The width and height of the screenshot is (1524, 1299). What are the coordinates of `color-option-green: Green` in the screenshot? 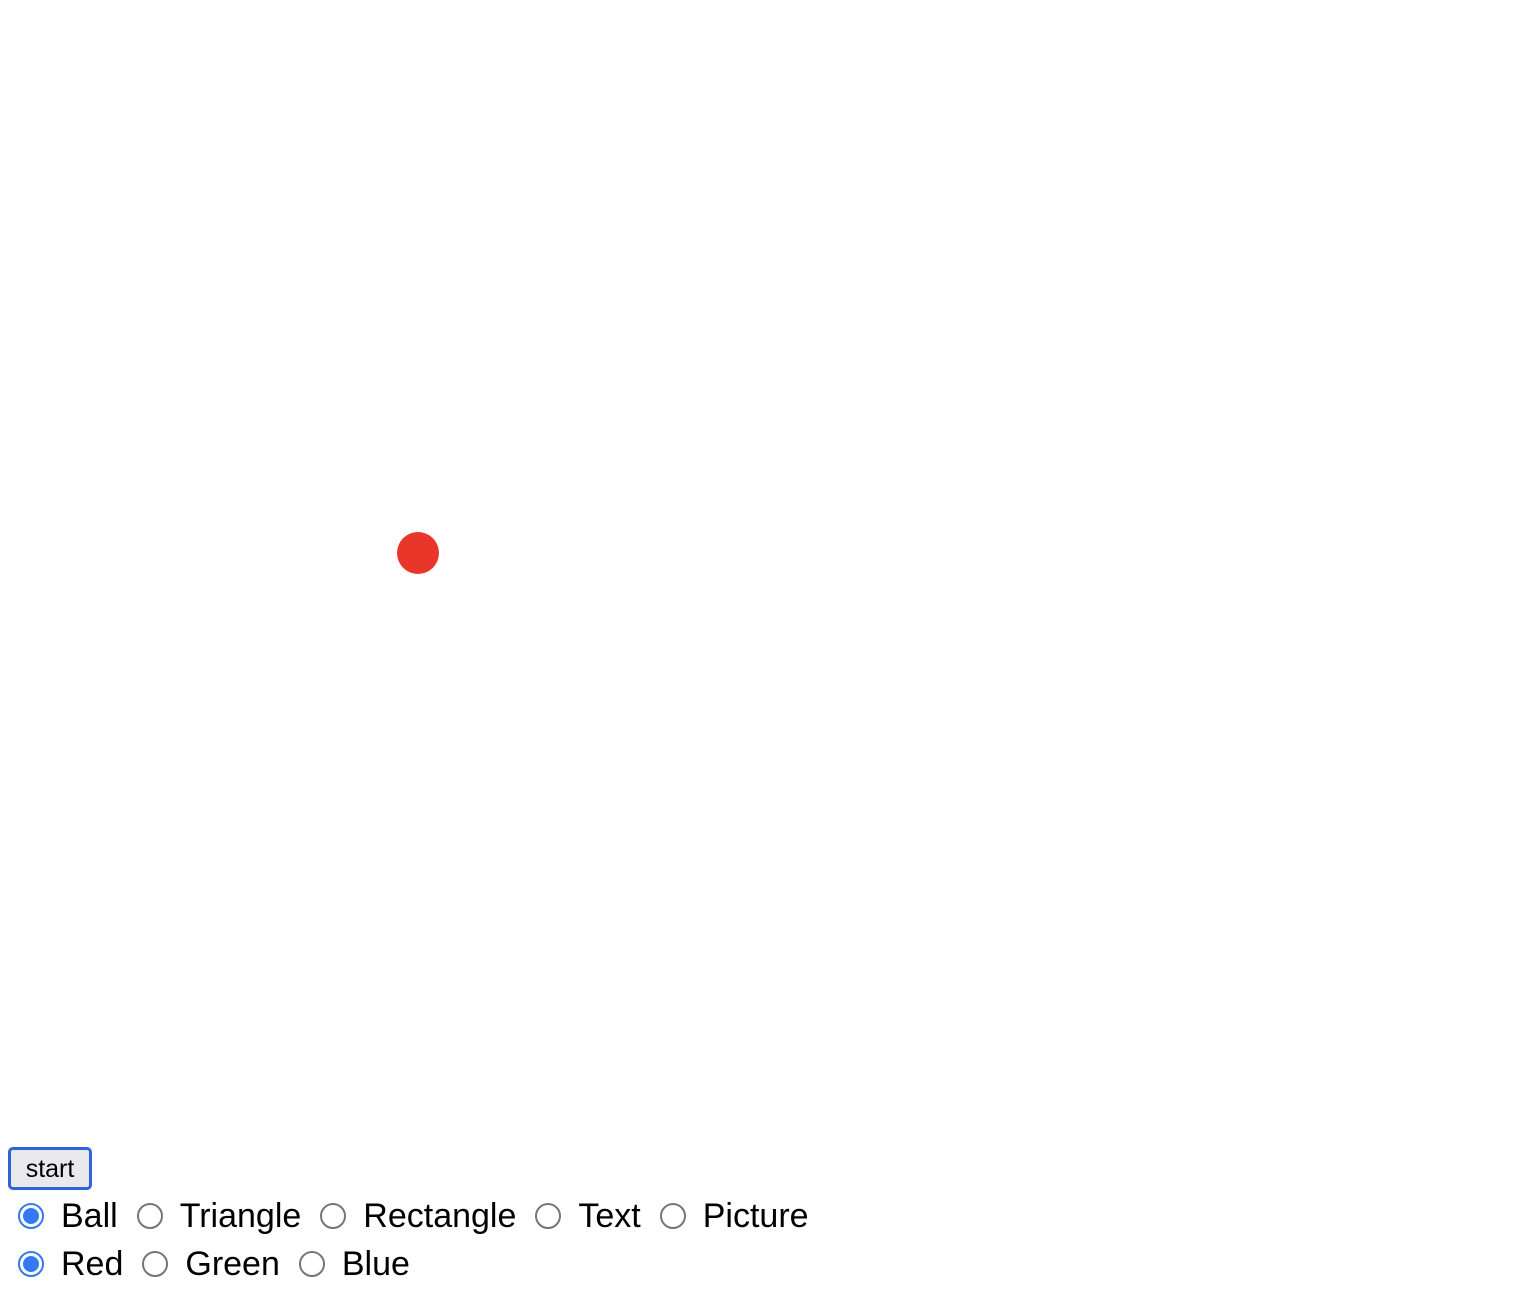 It's located at (210, 1264).